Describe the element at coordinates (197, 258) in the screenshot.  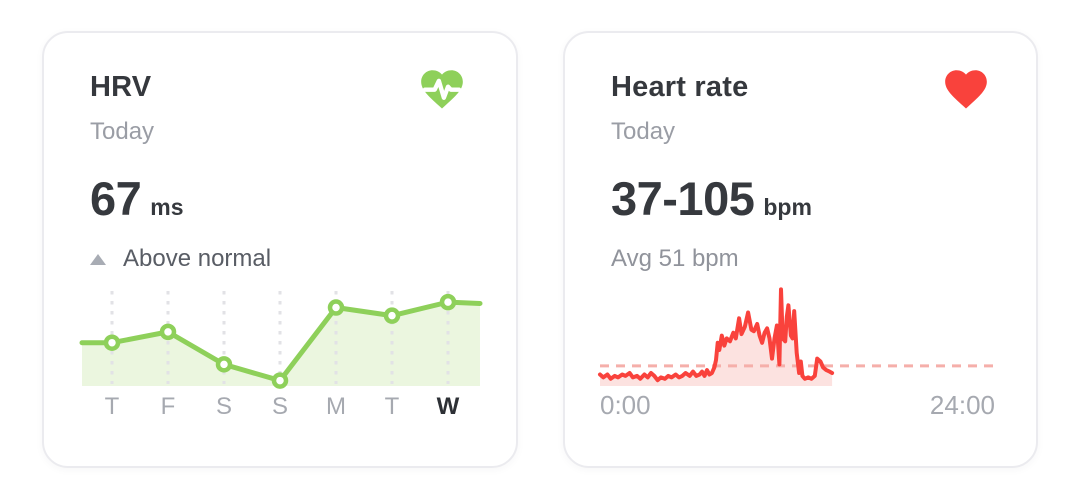
I see `hrv-status-label: Above normal` at that location.